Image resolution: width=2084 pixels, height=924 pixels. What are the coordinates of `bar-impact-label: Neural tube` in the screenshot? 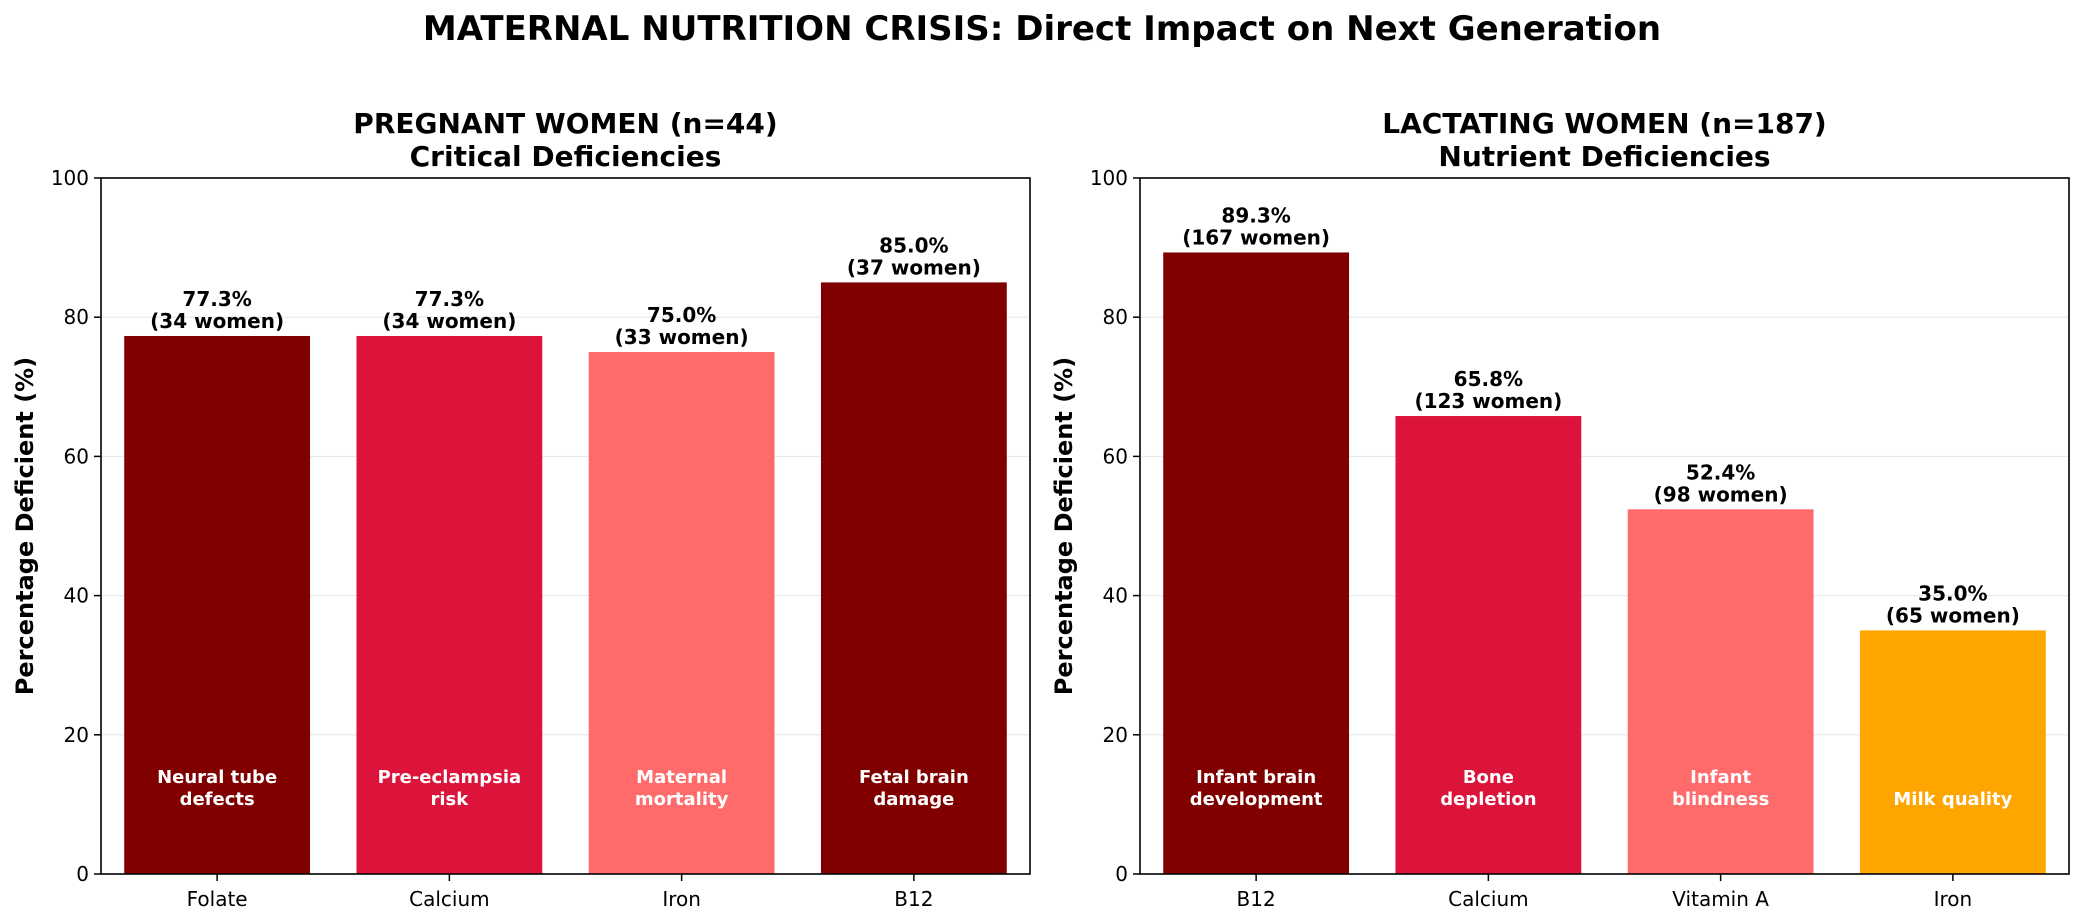 It's located at (217, 777).